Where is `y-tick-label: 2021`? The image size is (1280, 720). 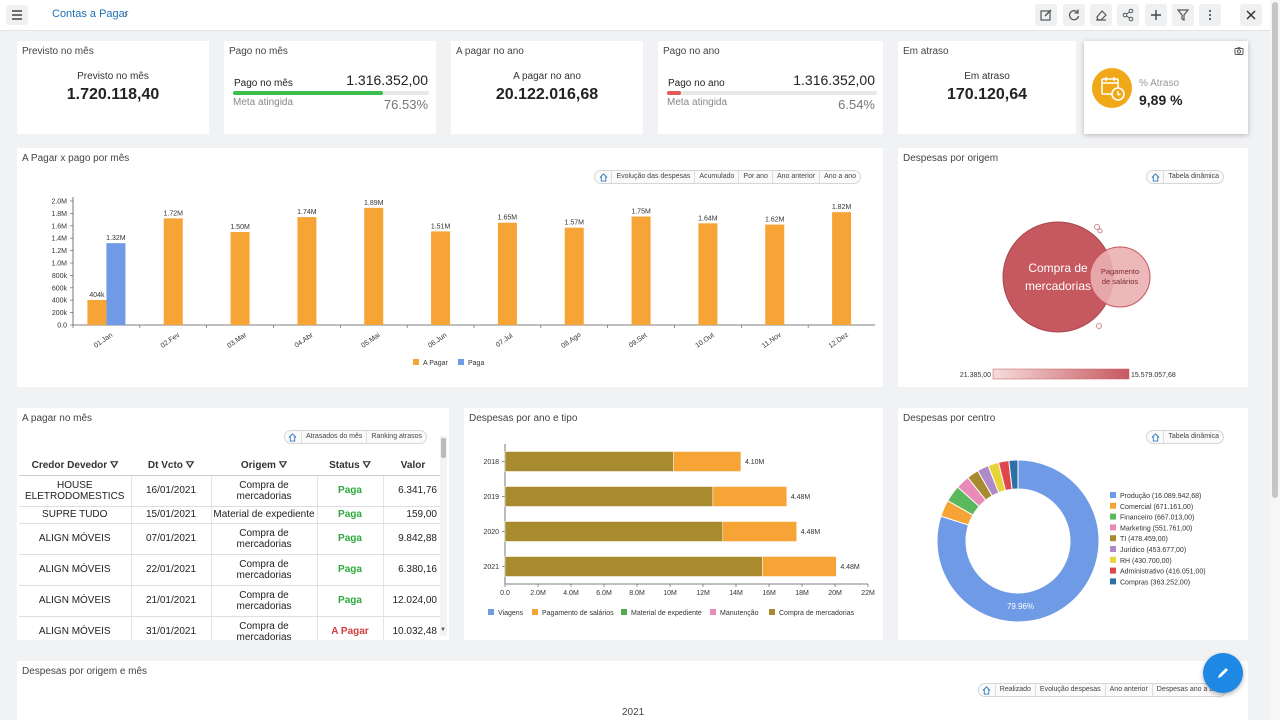
y-tick-label: 2021 is located at coordinates (491, 567).